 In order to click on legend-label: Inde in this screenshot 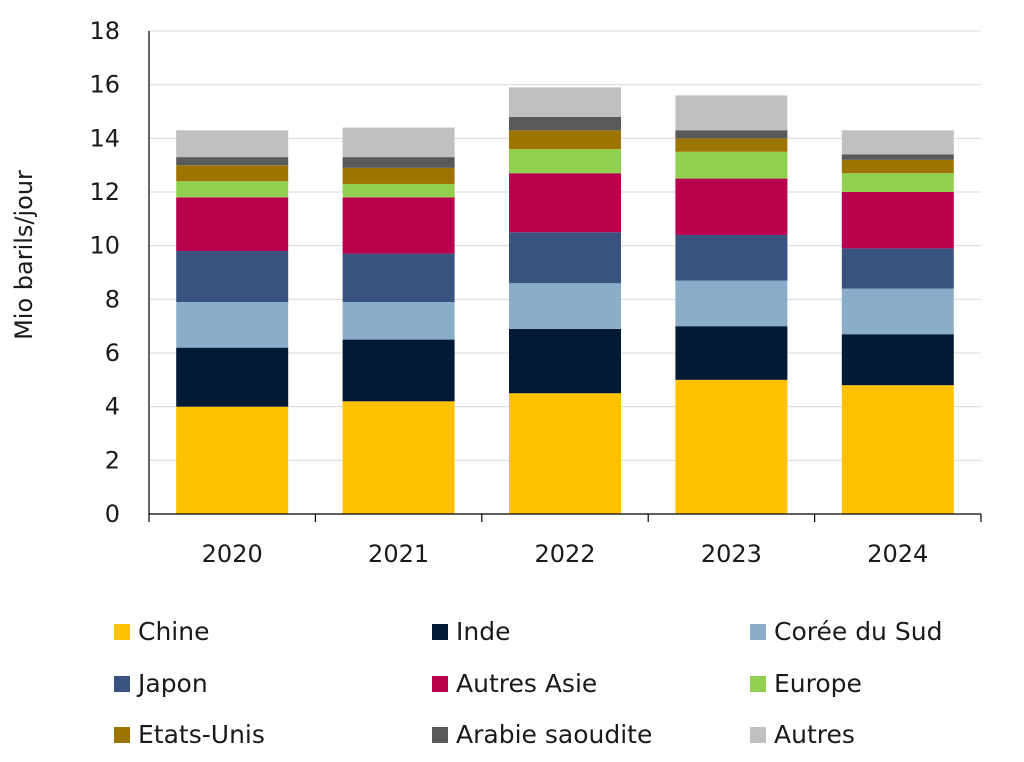, I will do `click(483, 631)`.